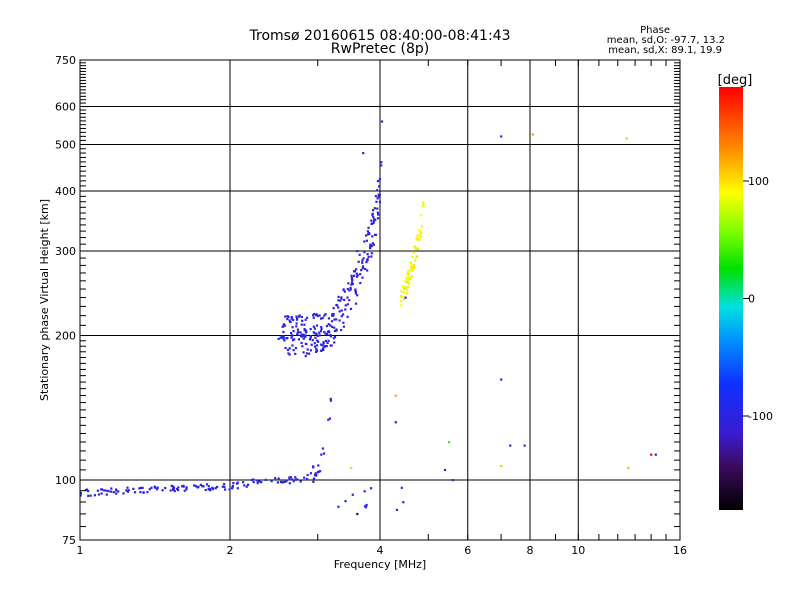 This screenshot has height=600, width=800. What do you see at coordinates (380, 564) in the screenshot?
I see `x-axis-label: Frequency [MHz]` at bounding box center [380, 564].